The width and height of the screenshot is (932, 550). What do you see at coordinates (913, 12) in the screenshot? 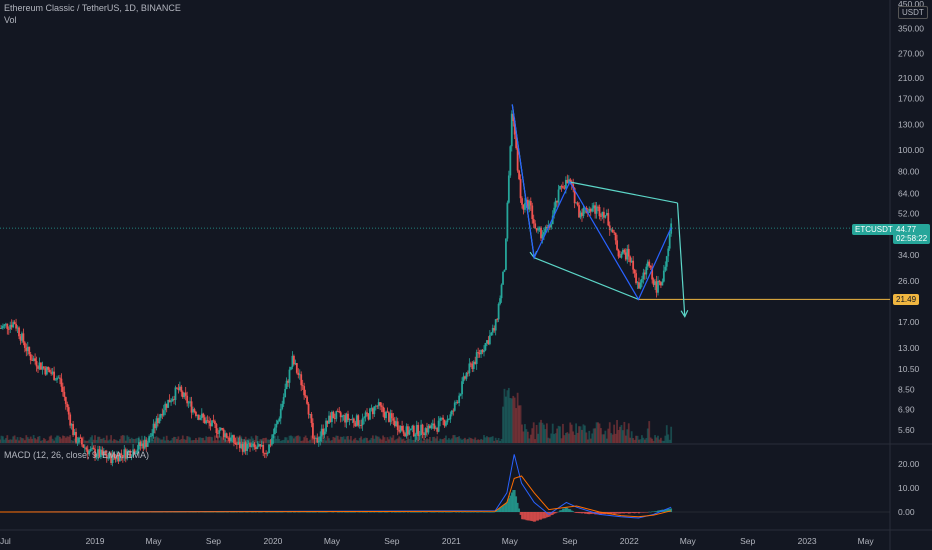
I see `currency-badge: USDT` at bounding box center [913, 12].